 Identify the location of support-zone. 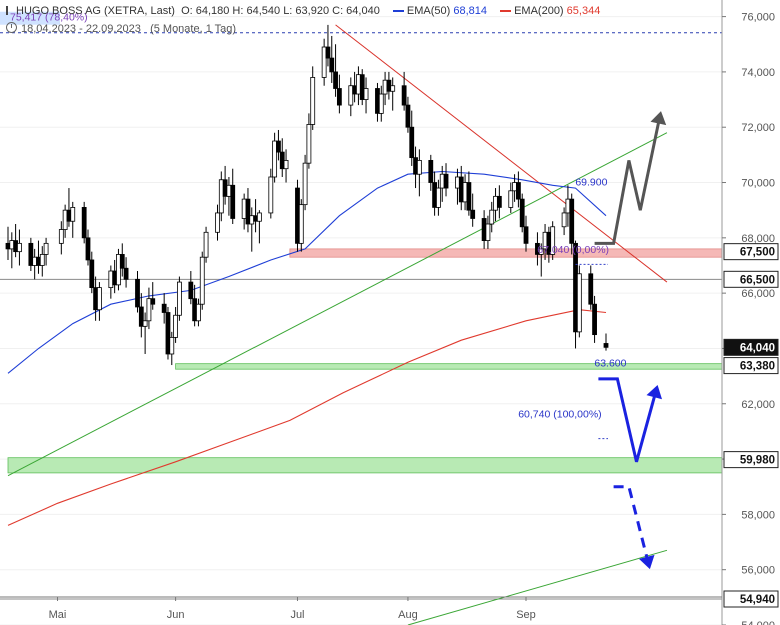
(365, 465).